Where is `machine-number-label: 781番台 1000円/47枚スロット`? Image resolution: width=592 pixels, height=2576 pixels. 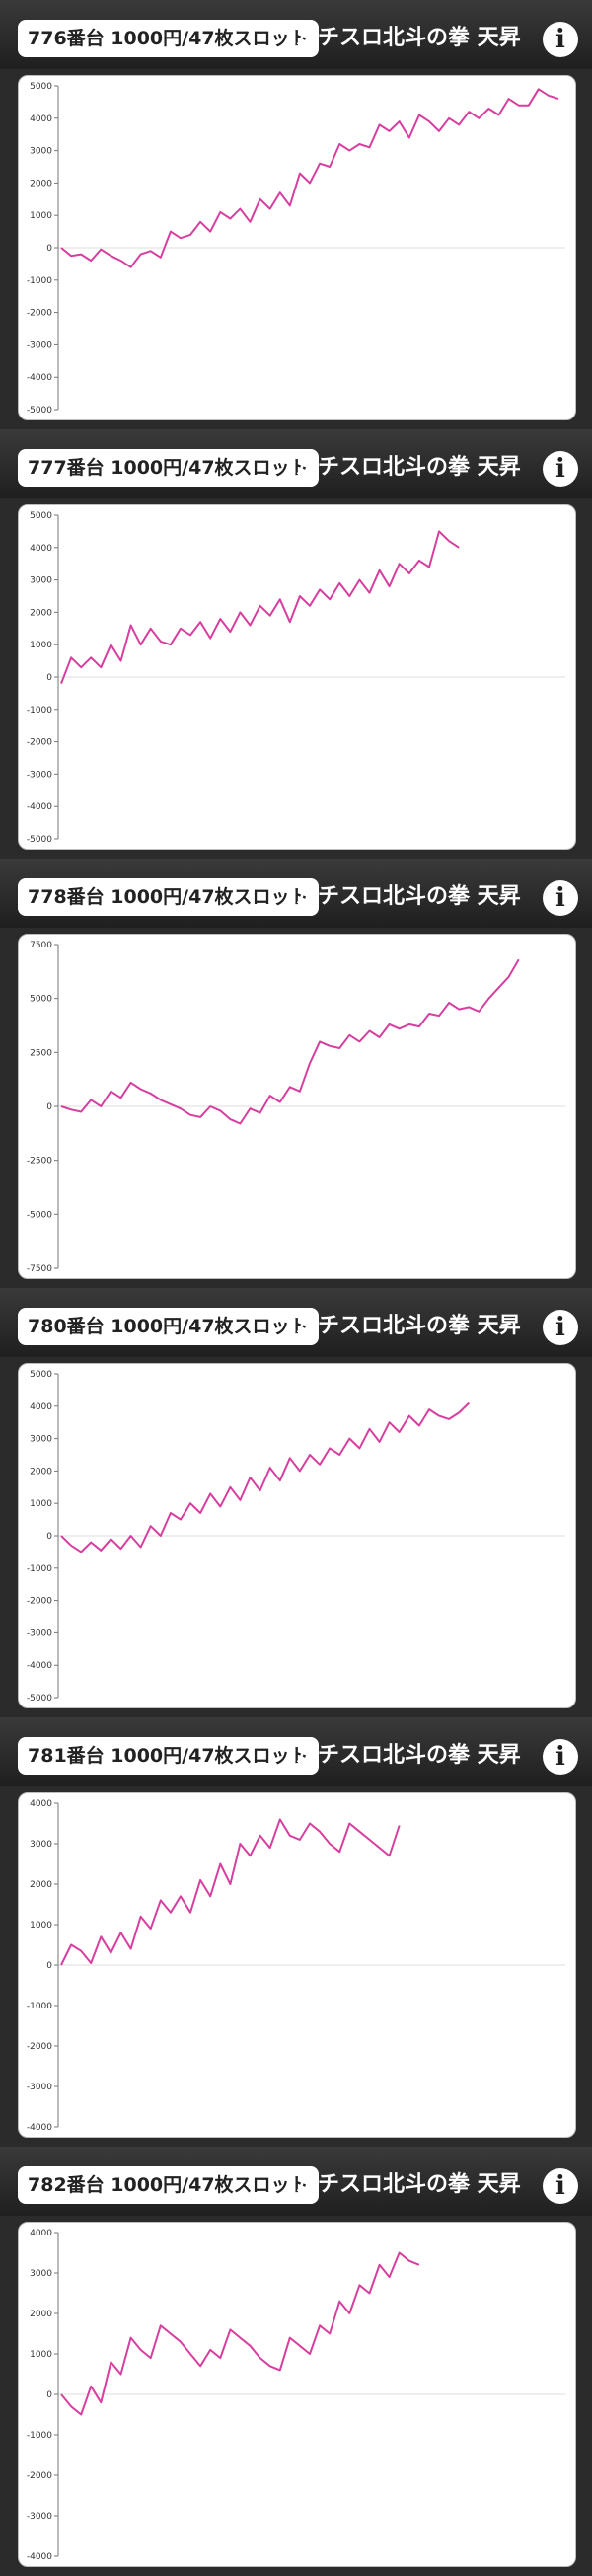 machine-number-label: 781番台 1000円/47枚スロット is located at coordinates (168, 1756).